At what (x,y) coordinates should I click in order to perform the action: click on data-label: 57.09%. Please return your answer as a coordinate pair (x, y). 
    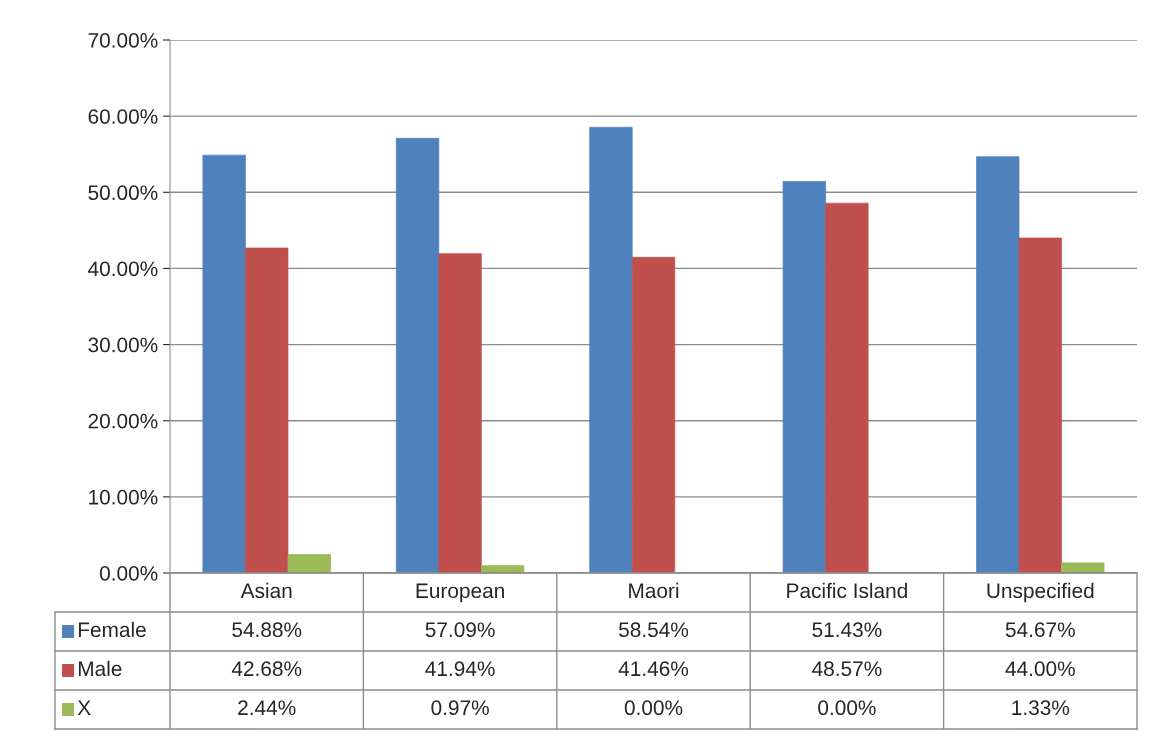
    Looking at the image, I should click on (460, 630).